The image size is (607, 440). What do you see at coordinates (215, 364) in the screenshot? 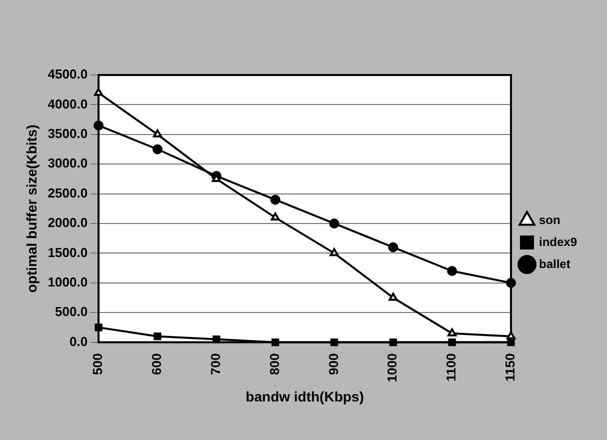
I see `x-tick-label: 700` at bounding box center [215, 364].